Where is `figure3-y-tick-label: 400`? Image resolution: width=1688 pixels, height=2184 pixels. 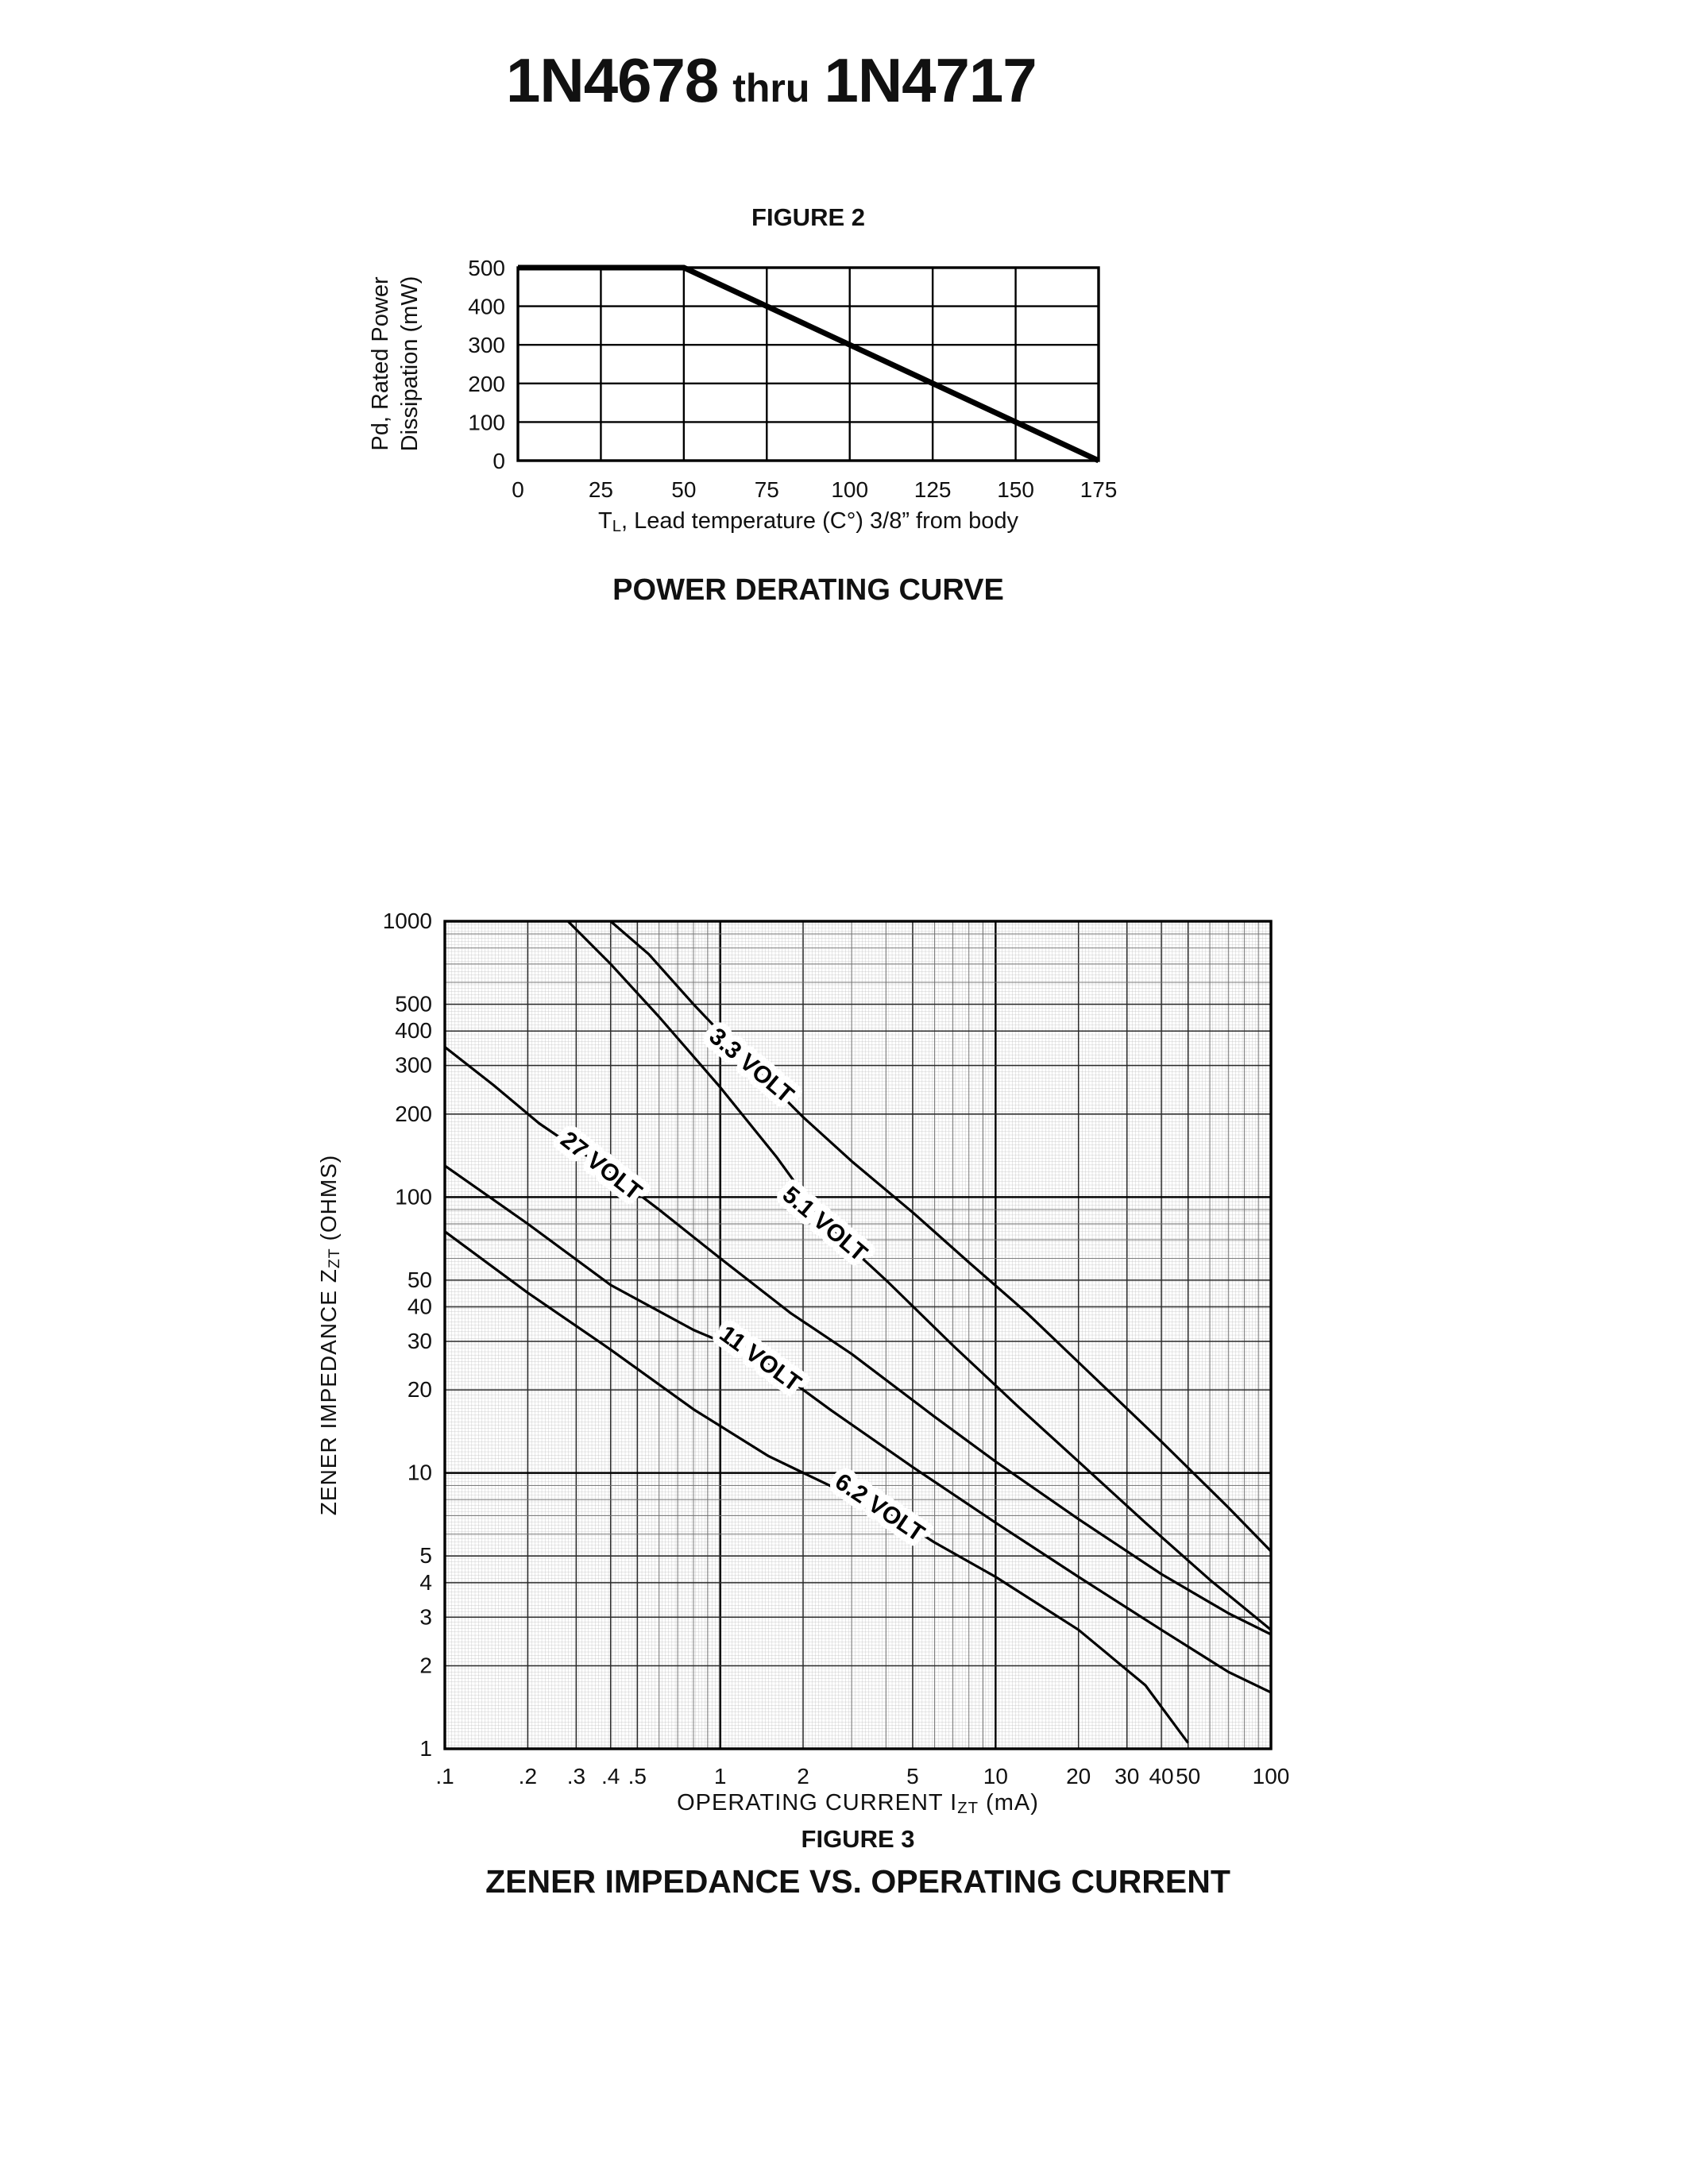 figure3-y-tick-label: 400 is located at coordinates (414, 1030).